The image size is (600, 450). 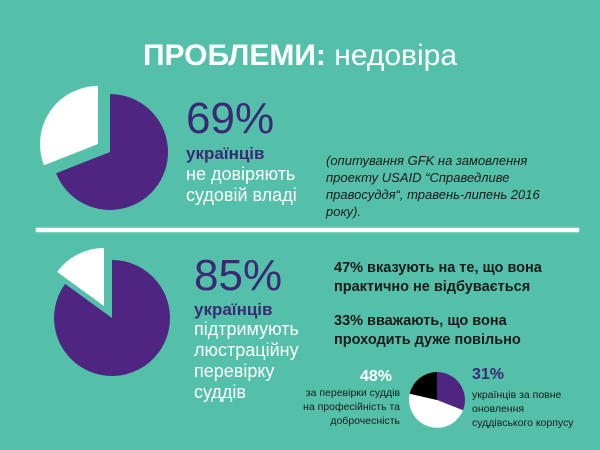 I want to click on pie-chart-lustration, so click(x=112, y=312).